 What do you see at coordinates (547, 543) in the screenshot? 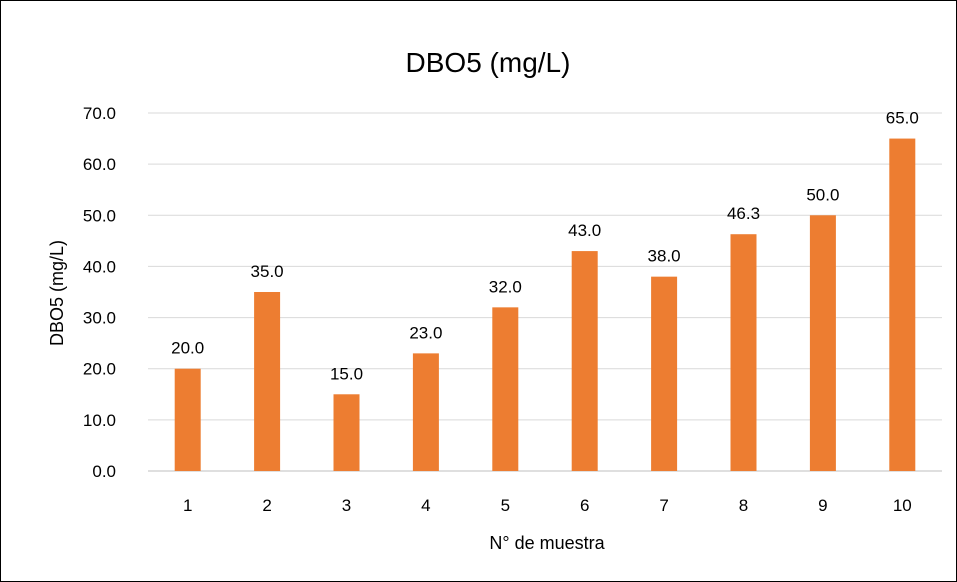
I see `x-axis-label: N° de muestra` at bounding box center [547, 543].